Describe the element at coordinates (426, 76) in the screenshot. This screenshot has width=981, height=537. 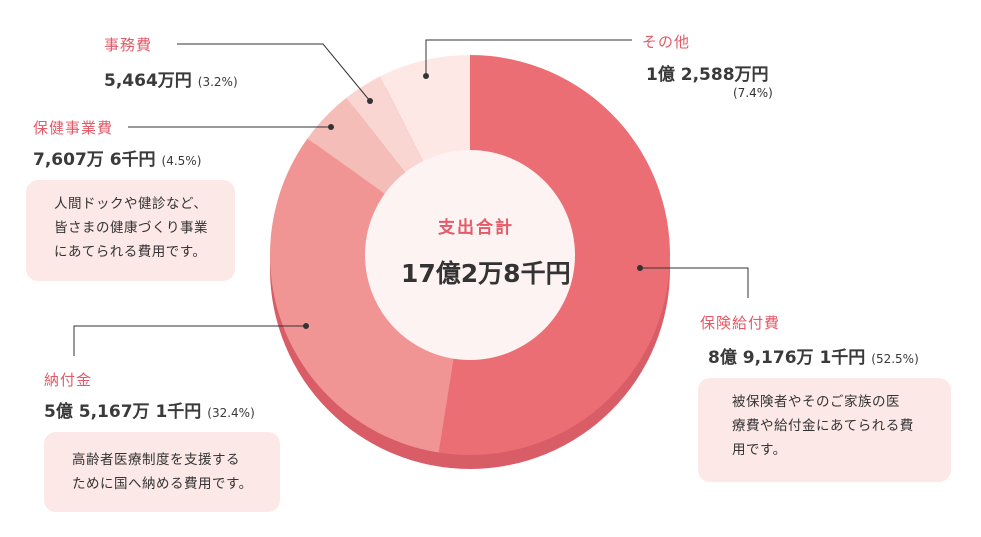
I see `leader-dot-sonota` at that location.